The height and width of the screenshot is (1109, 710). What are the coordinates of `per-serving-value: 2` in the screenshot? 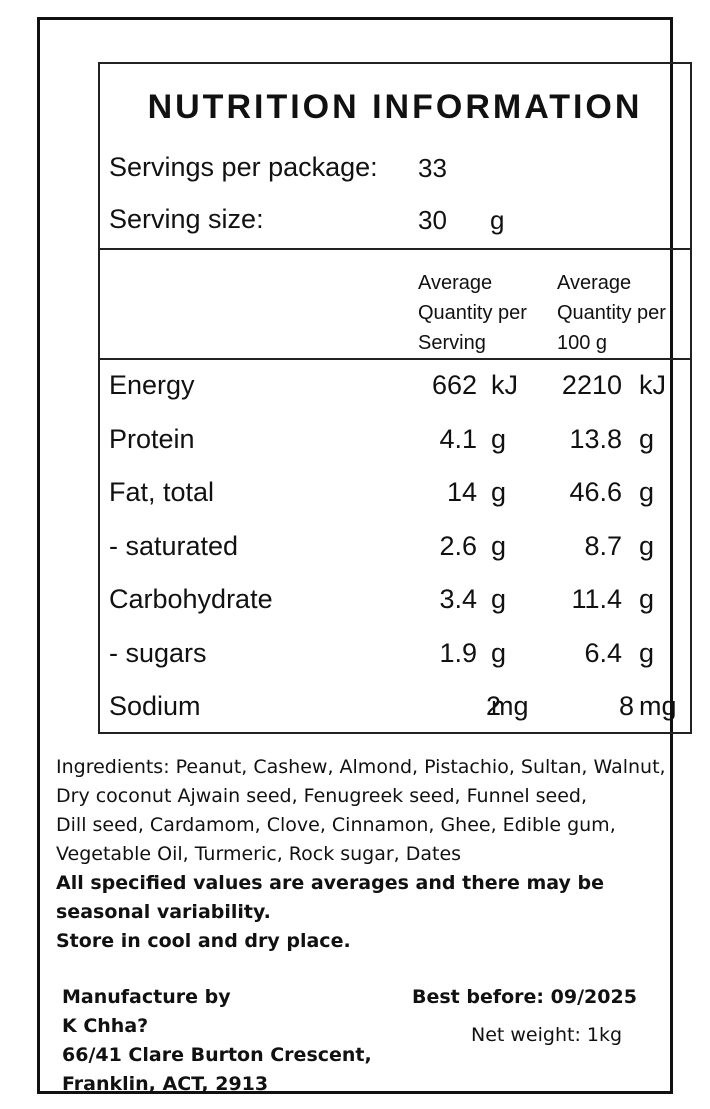 It's located at (493, 706).